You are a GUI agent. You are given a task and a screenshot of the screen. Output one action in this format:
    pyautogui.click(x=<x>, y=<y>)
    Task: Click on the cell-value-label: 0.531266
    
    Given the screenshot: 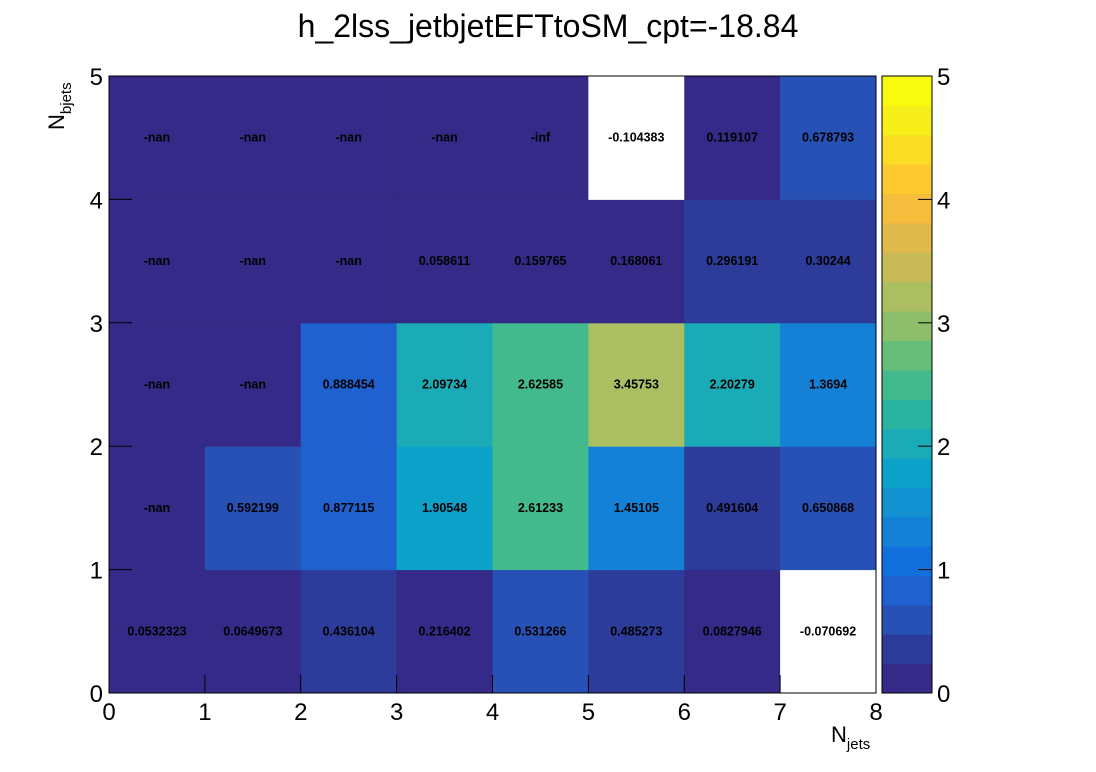 What is the action you would take?
    pyautogui.click(x=540, y=631)
    